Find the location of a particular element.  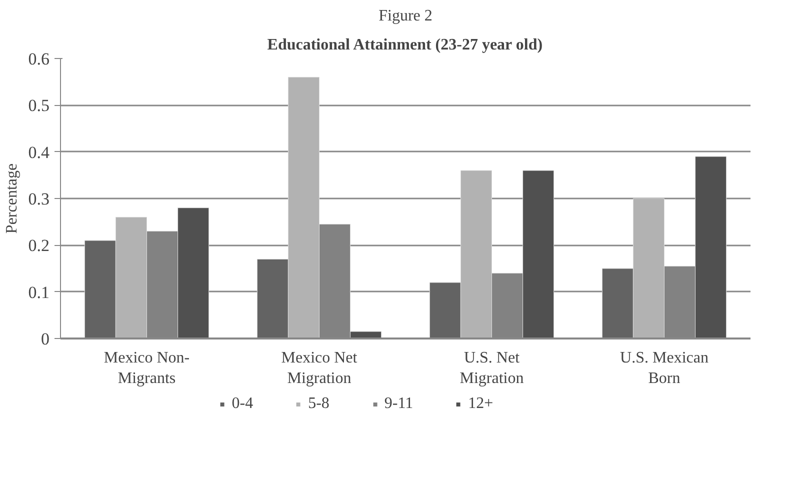

legend-label: 0-4 is located at coordinates (243, 404).